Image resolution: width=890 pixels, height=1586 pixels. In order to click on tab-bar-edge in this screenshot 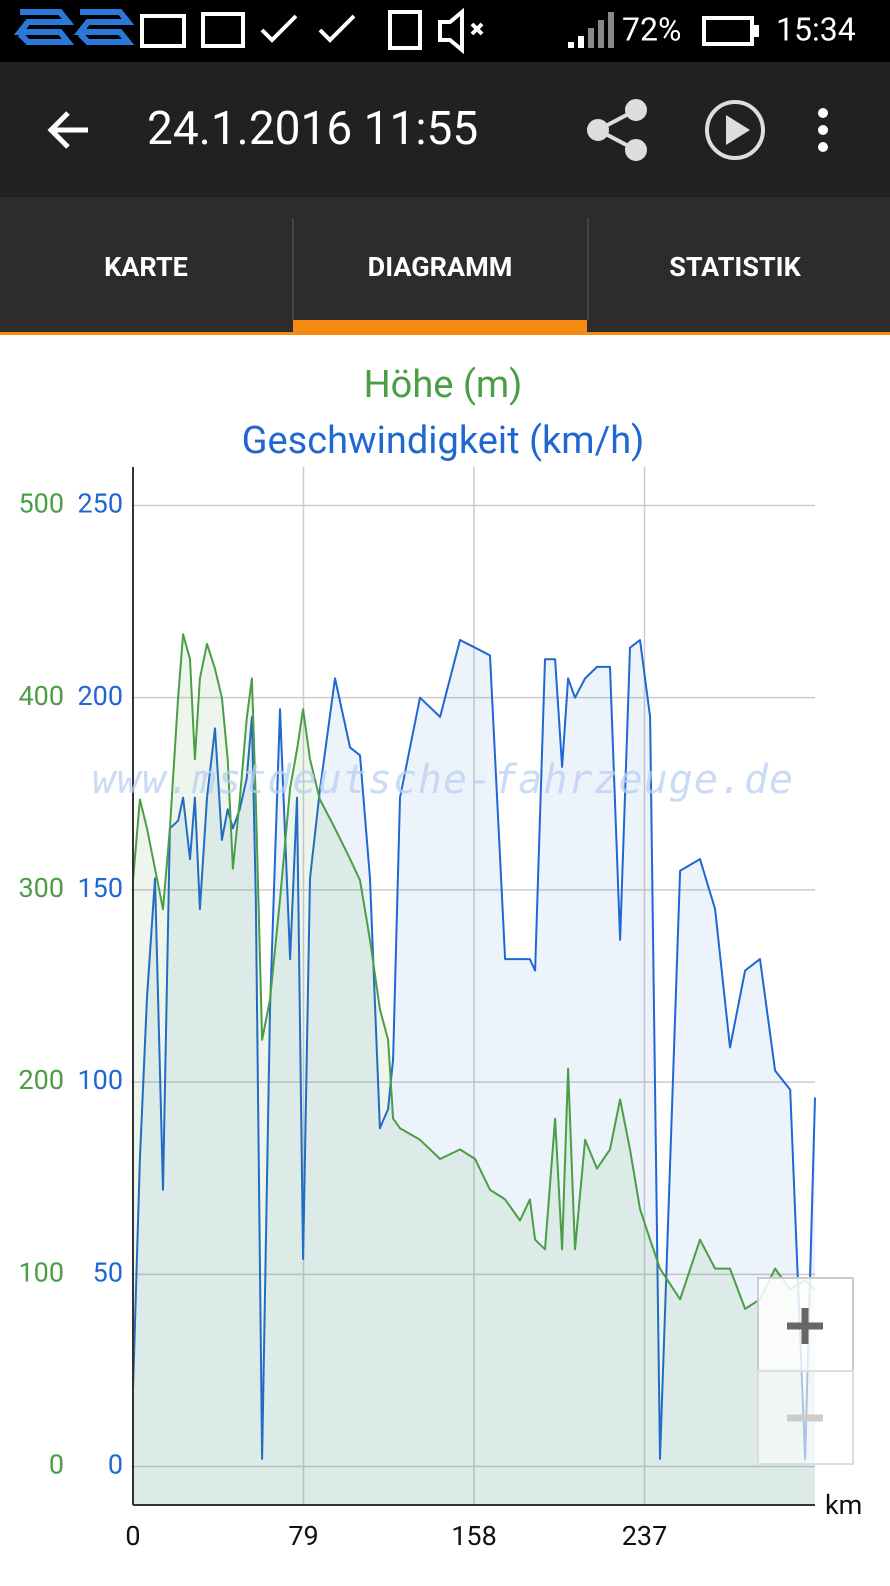, I will do `click(445, 333)`.